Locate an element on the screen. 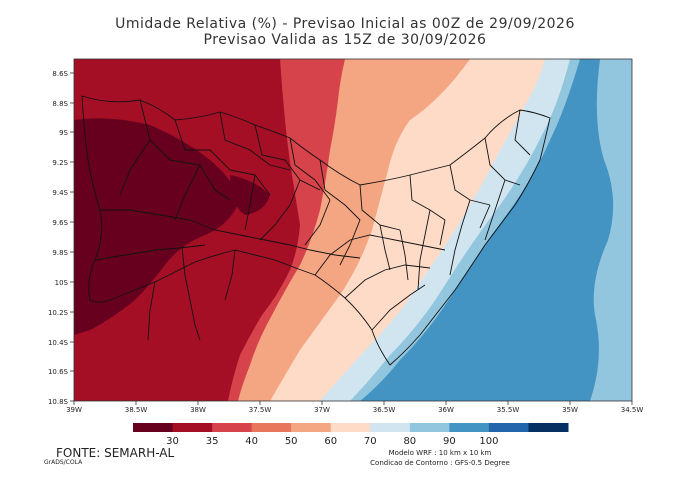  lat-tick-9.8S: 9.8S is located at coordinates (60, 253).